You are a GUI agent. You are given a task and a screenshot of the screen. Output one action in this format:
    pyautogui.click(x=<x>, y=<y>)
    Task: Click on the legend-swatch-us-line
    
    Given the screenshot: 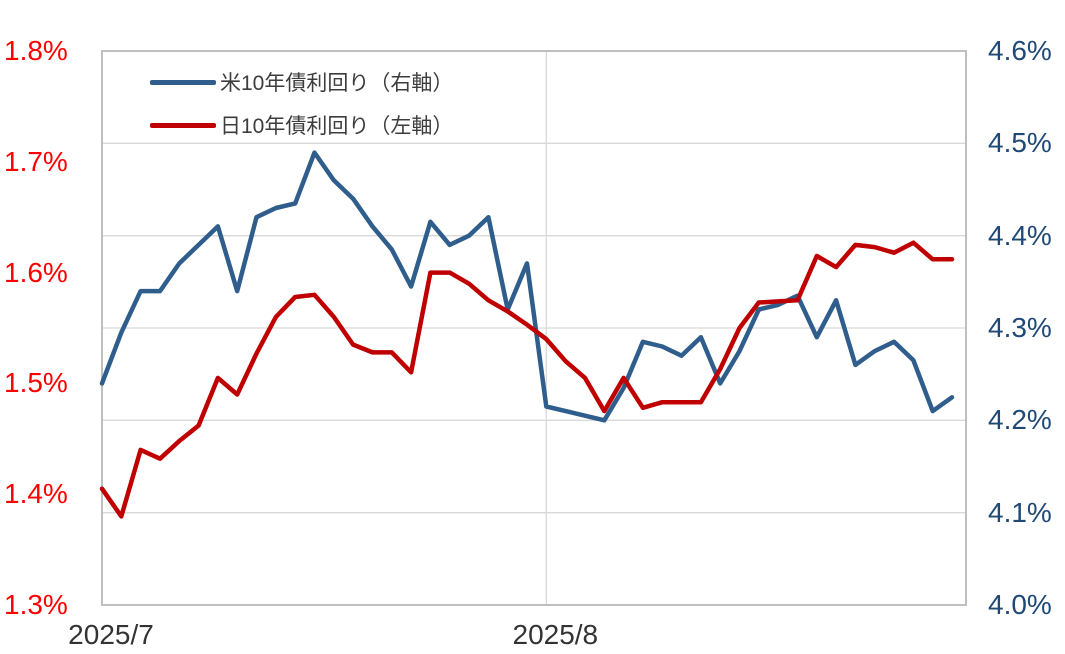 What is the action you would take?
    pyautogui.click(x=183, y=82)
    